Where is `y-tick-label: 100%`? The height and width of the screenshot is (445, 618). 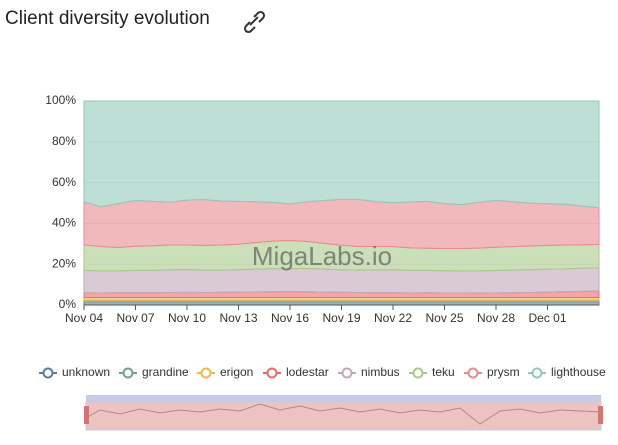
y-tick-label: 100% is located at coordinates (60, 100).